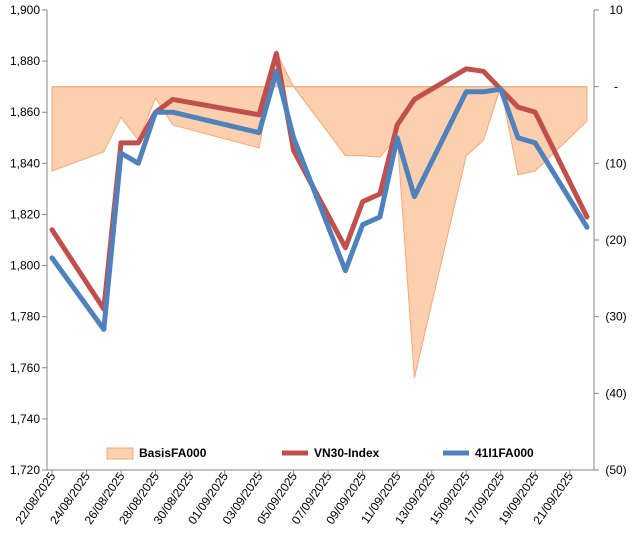  Describe the element at coordinates (25, 10) in the screenshot. I see `y-left-tick-label: 1,900` at that location.